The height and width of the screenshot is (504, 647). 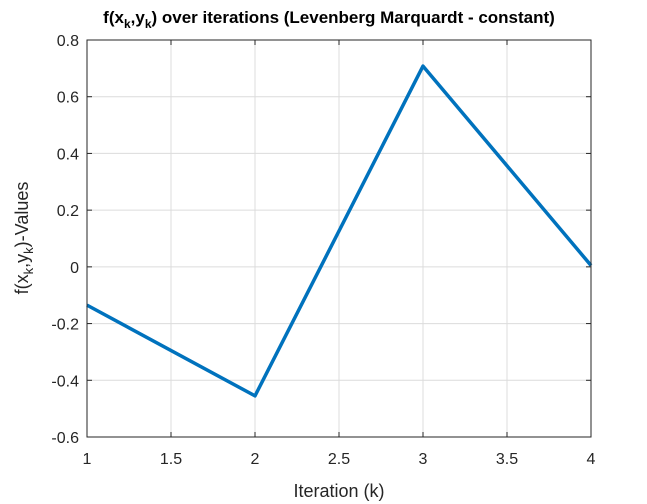 I want to click on x-tick-label: 3, so click(x=423, y=459).